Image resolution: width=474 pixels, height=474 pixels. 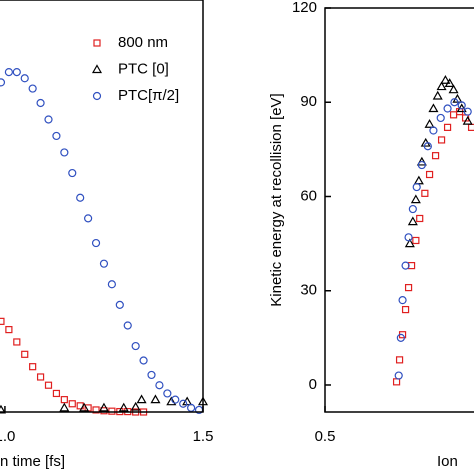 I want to click on legend-label: 800 nm, so click(x=143, y=42).